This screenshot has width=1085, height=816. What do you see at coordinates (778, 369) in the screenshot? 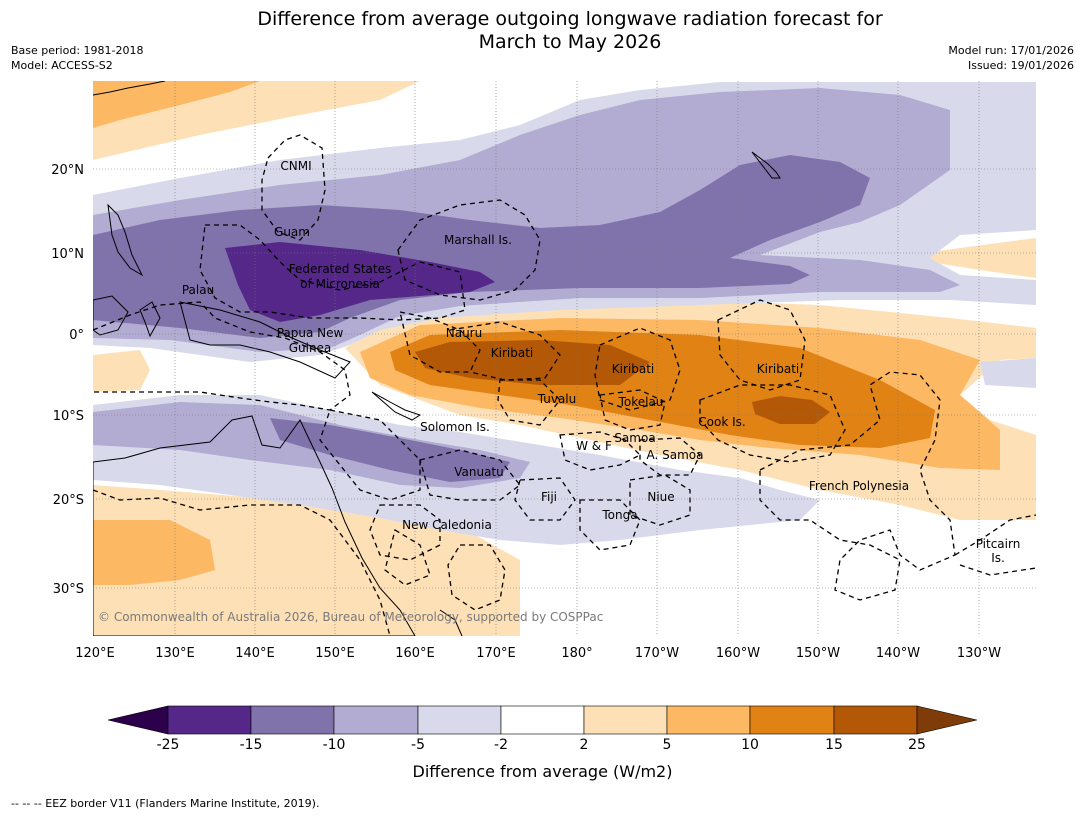
I see `label-kiribati-east: Kiribati` at bounding box center [778, 369].